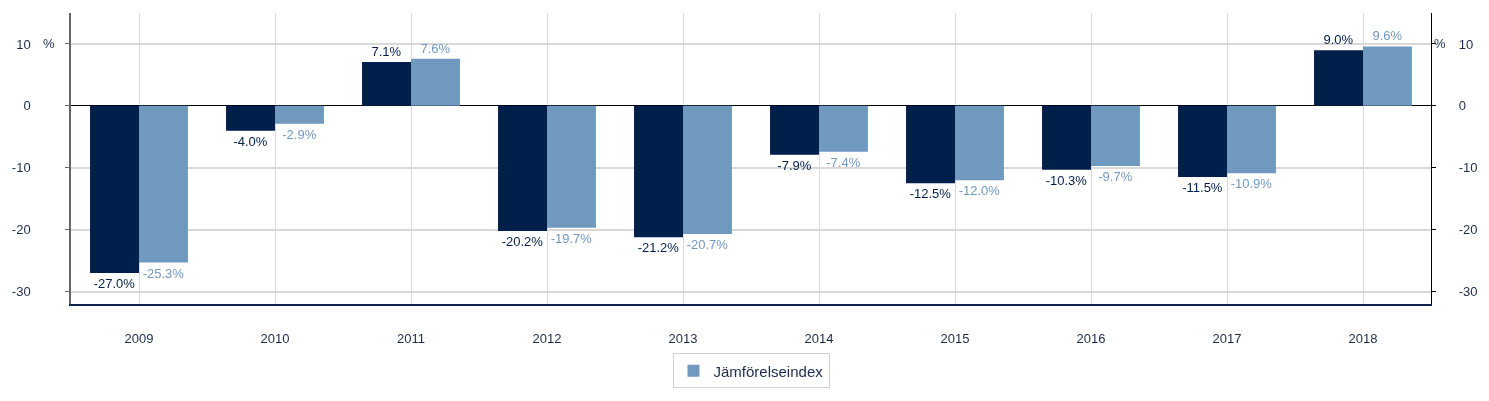 The width and height of the screenshot is (1489, 401). What do you see at coordinates (1363, 339) in the screenshot?
I see `x-tick-label: 2018` at bounding box center [1363, 339].